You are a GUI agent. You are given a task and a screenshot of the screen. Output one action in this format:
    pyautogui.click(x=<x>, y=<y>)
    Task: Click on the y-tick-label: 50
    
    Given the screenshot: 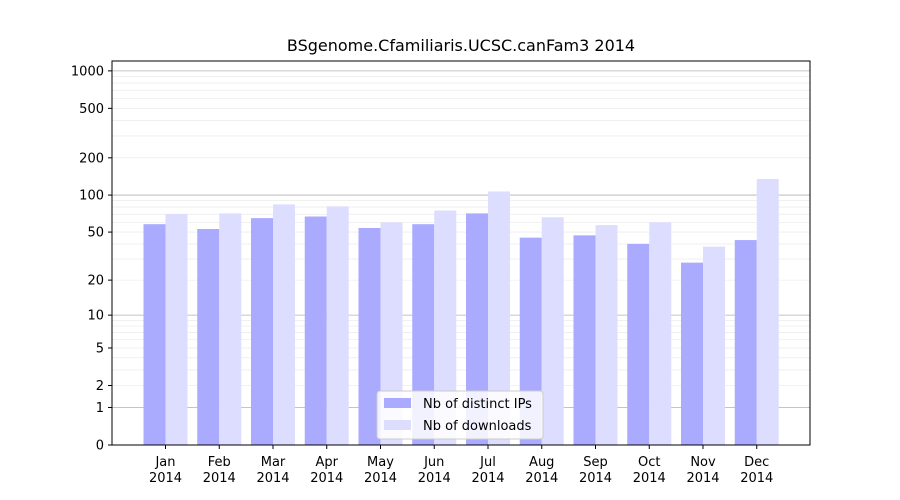 What is the action you would take?
    pyautogui.click(x=95, y=233)
    